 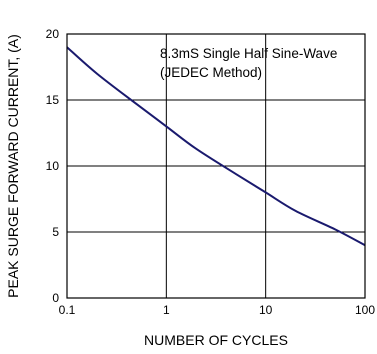 What do you see at coordinates (248, 53) in the screenshot?
I see `annotation-line-1: 8.3mS Single Half Sine-Wave` at bounding box center [248, 53].